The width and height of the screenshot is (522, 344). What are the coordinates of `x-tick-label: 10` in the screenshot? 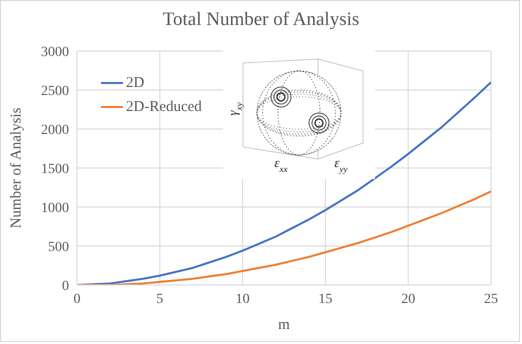 It's located at (243, 299).